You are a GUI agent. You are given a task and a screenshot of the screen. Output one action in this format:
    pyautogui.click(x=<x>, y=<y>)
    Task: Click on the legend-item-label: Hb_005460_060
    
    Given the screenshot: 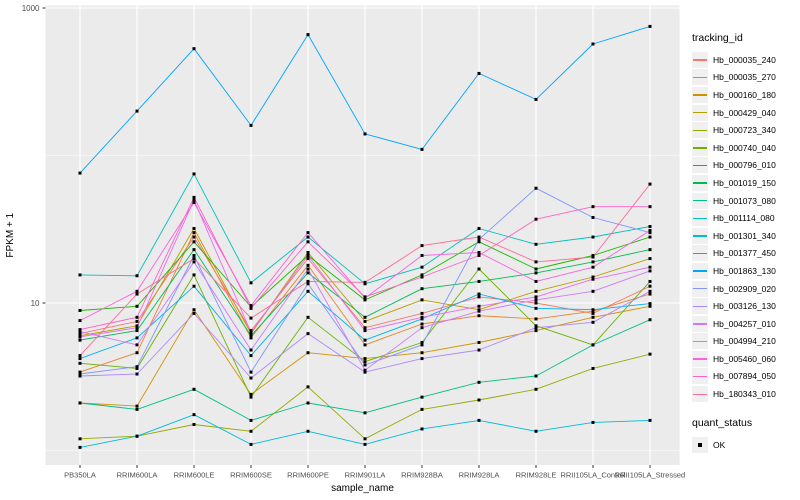 What is the action you would take?
    pyautogui.click(x=744, y=358)
    